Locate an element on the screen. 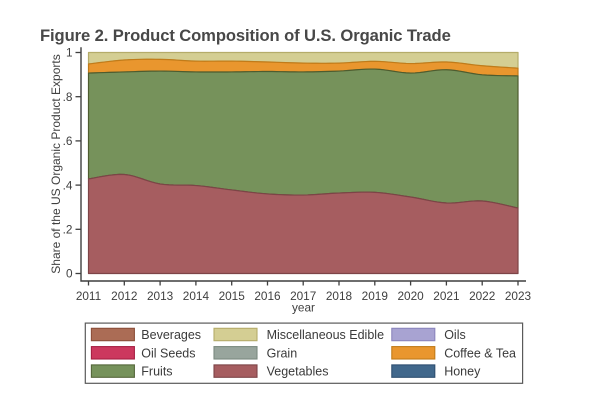 The image size is (600, 400). svg-text: 2020 is located at coordinates (410, 296).